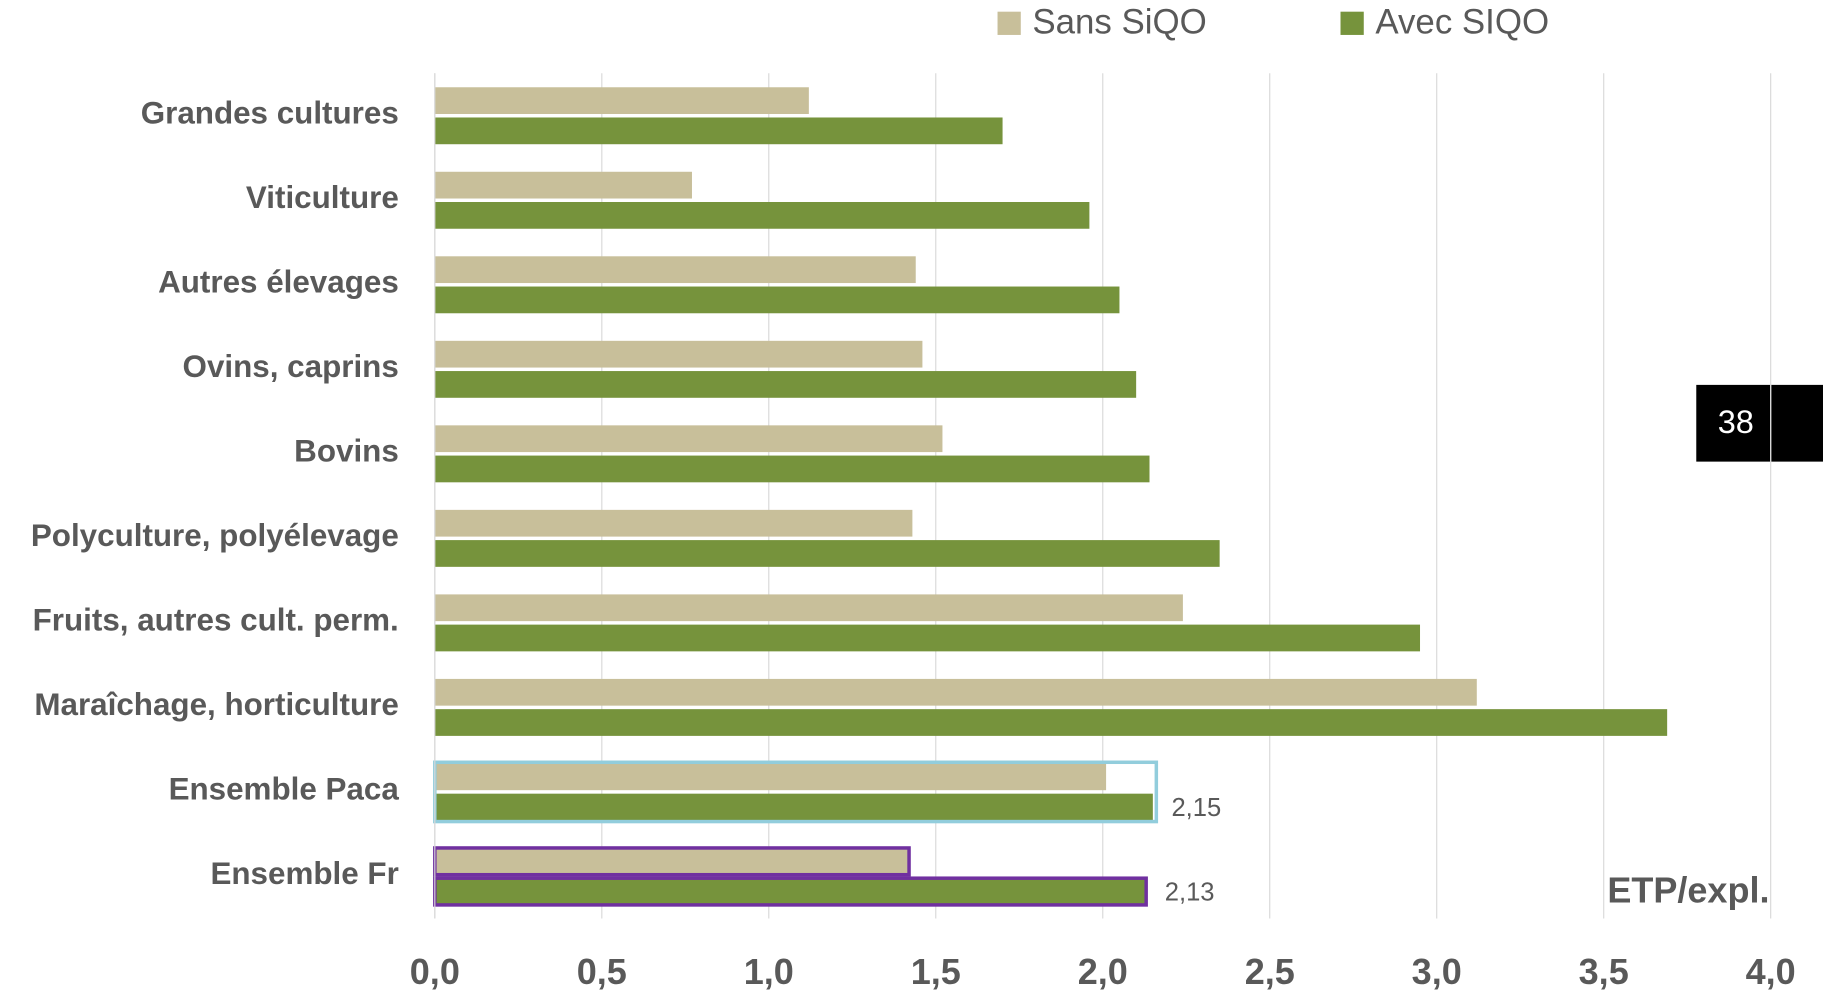 The image size is (1823, 993). What do you see at coordinates (1771, 971) in the screenshot?
I see `x-tick-label: 4,0` at bounding box center [1771, 971].